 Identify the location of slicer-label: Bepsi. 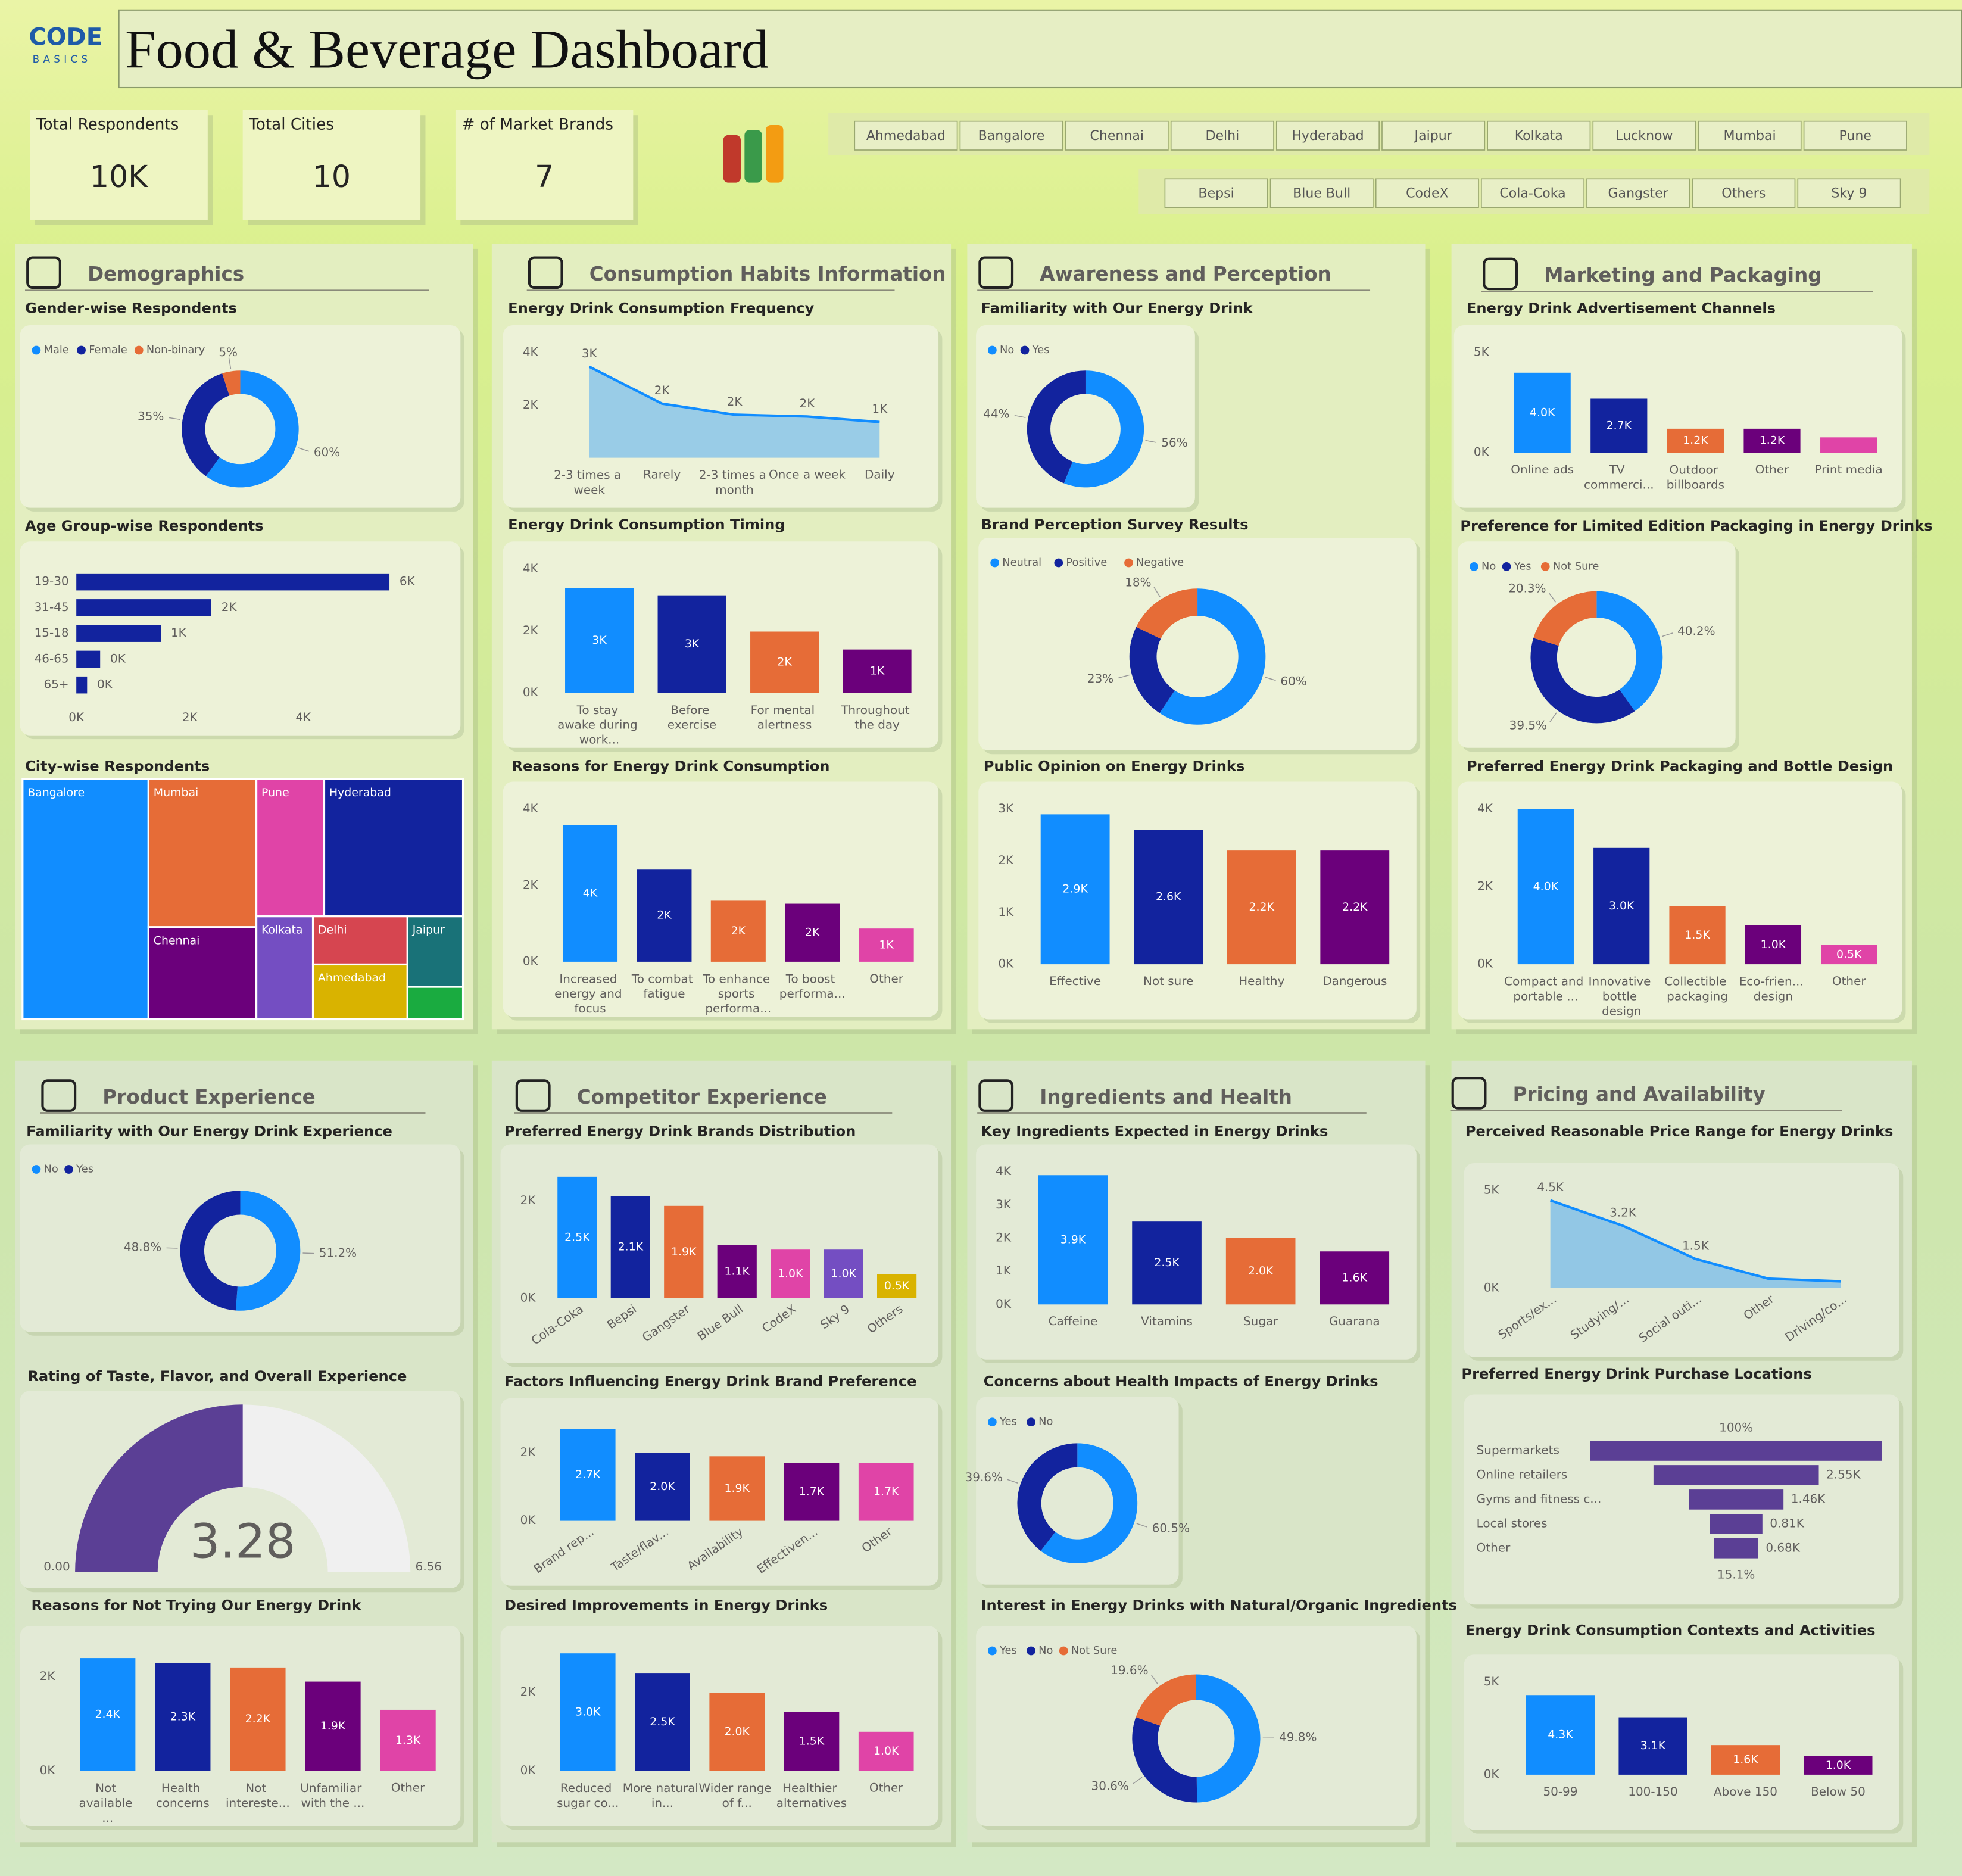
(1216, 193).